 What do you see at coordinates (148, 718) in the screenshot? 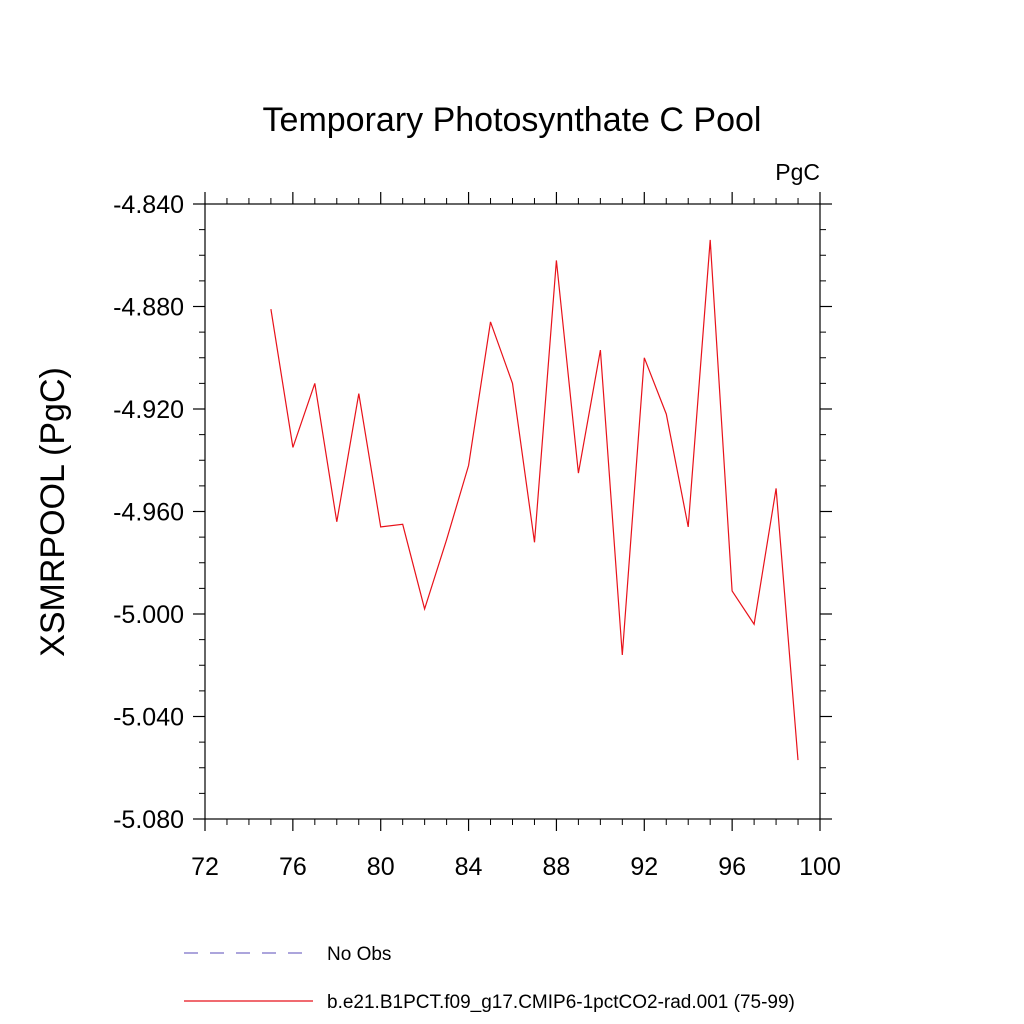
I see `y-tick-label: -5.040` at bounding box center [148, 718].